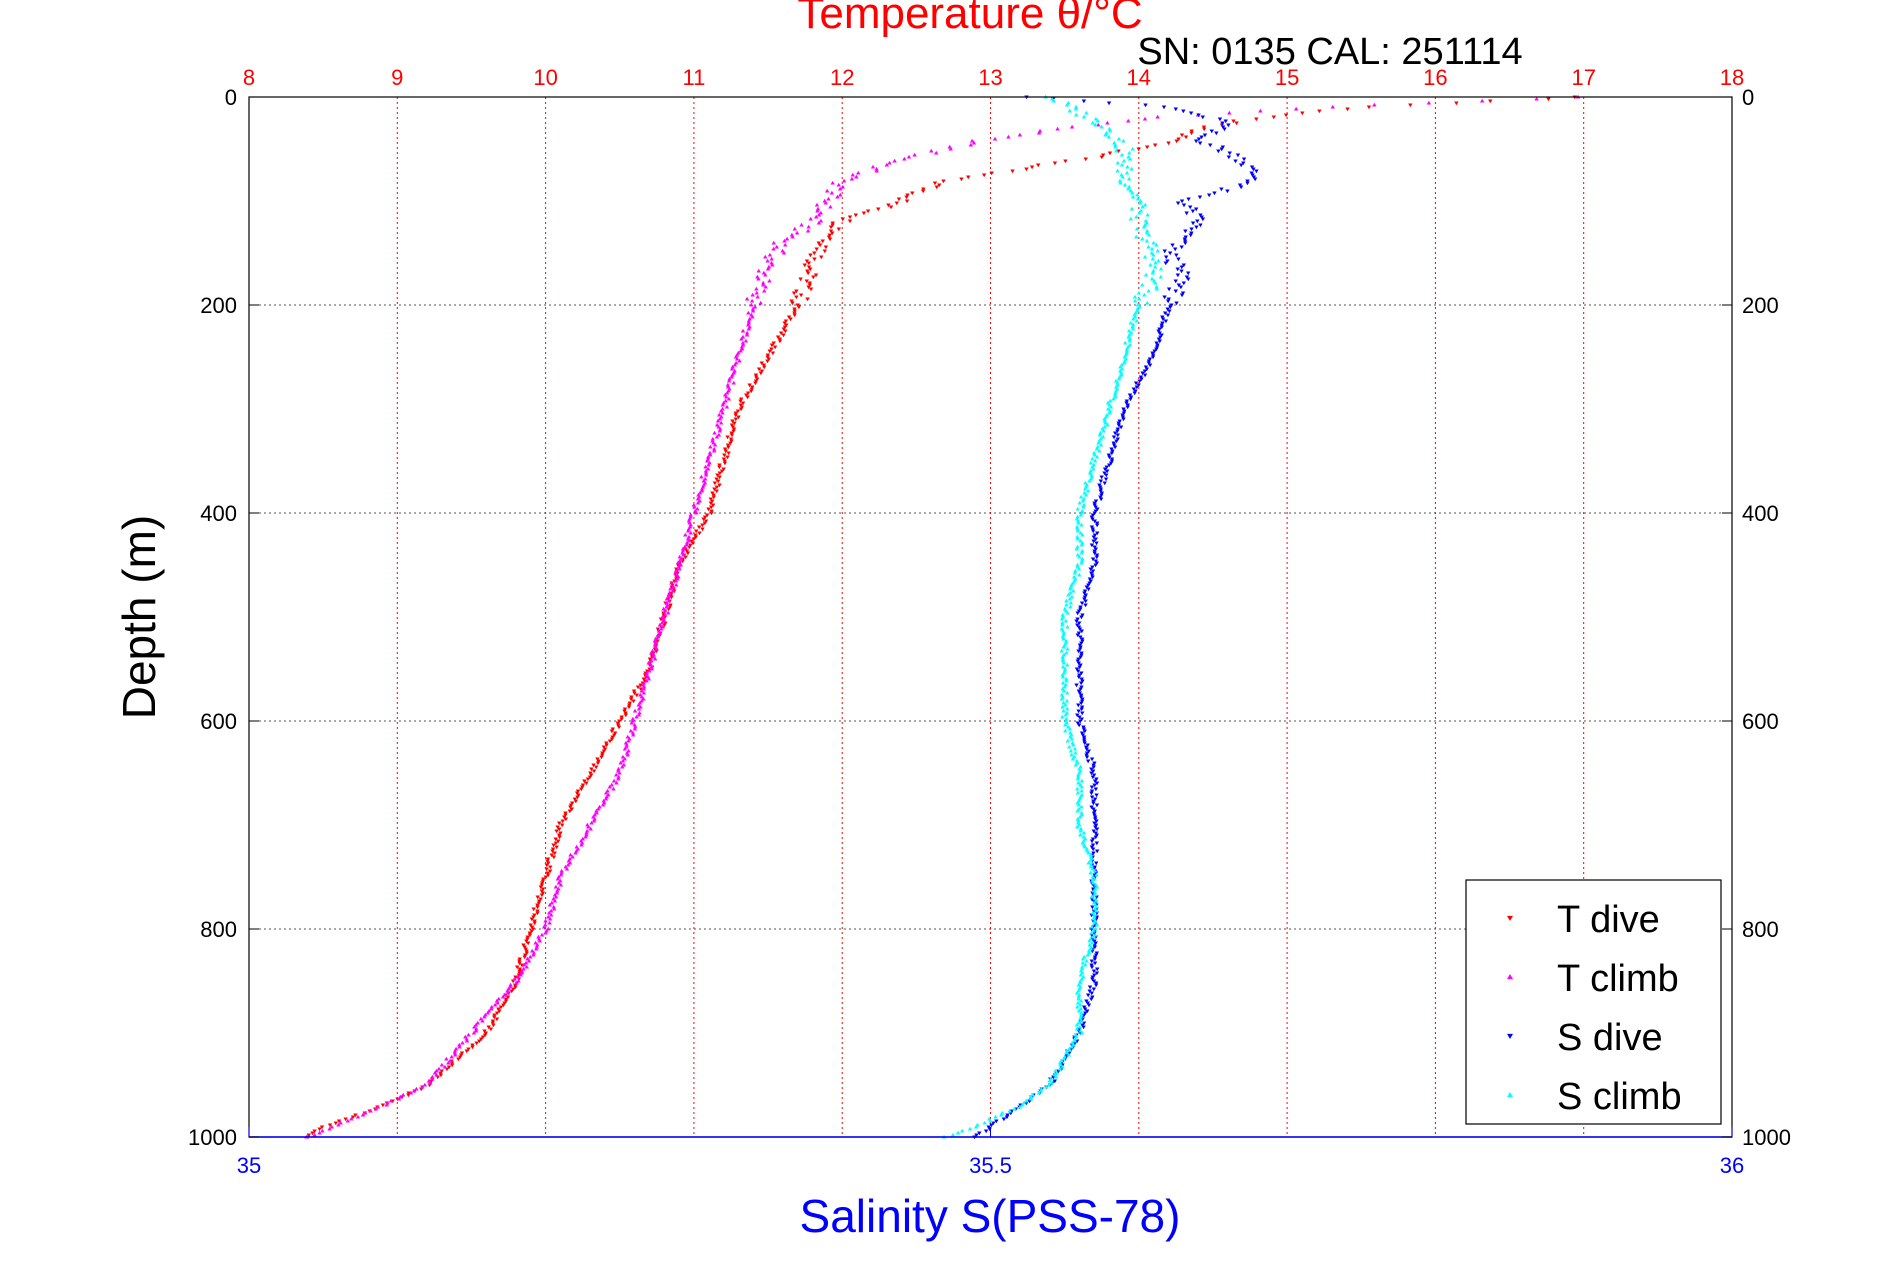  What do you see at coordinates (139, 617) in the screenshot?
I see `y-axis-label: Depth (m)` at bounding box center [139, 617].